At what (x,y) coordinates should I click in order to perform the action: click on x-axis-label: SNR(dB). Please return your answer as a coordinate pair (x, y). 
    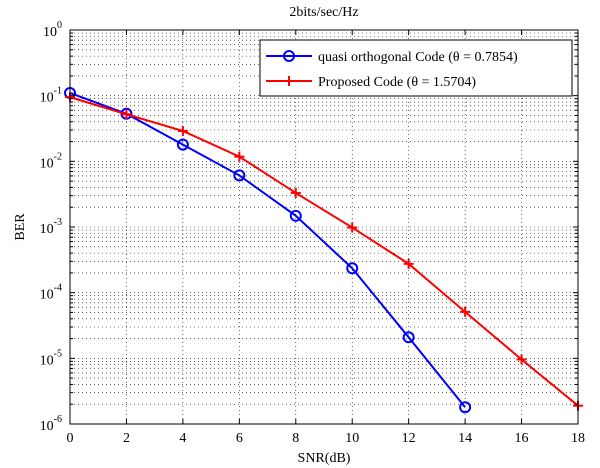
    Looking at the image, I should click on (324, 458).